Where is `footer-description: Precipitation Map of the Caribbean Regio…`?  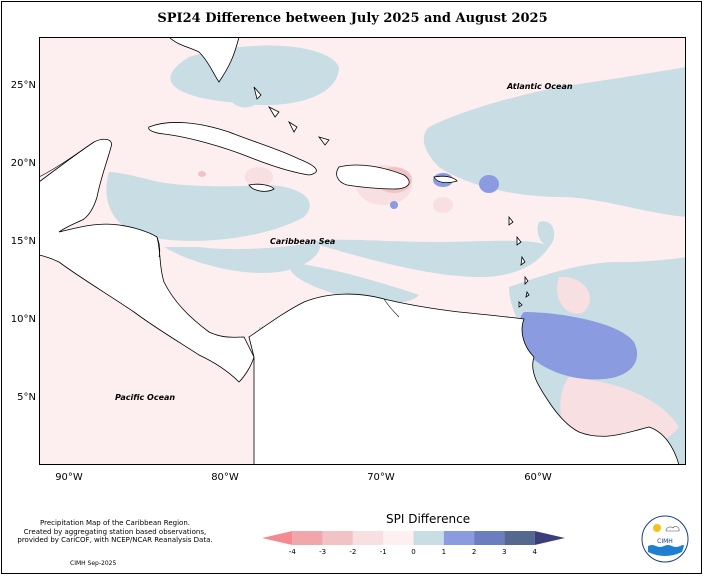 footer-description: Precipitation Map of the Caribbean Regio… is located at coordinates (115, 532).